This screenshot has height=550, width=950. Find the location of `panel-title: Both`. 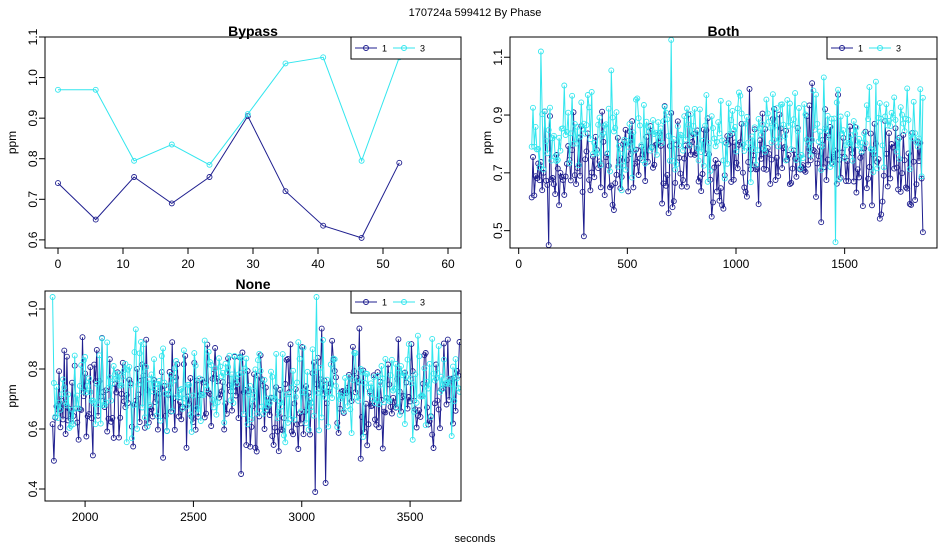

panel-title: Both is located at coordinates (724, 31).